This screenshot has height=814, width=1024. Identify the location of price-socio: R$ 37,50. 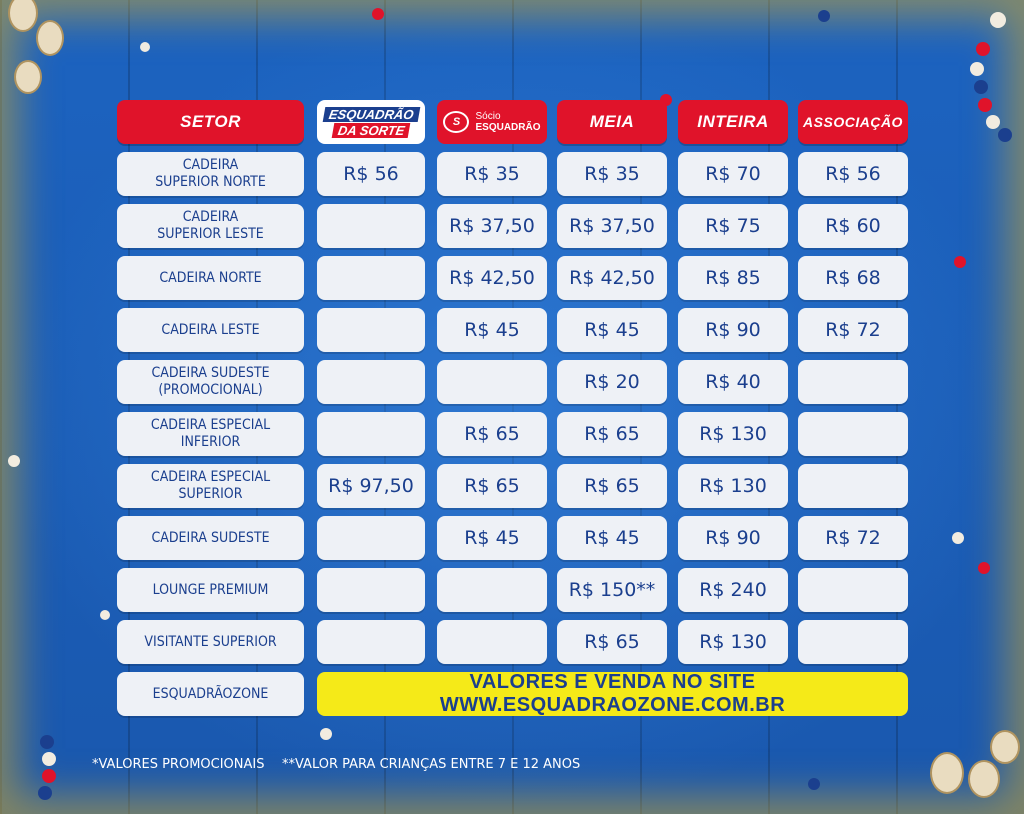
(492, 226).